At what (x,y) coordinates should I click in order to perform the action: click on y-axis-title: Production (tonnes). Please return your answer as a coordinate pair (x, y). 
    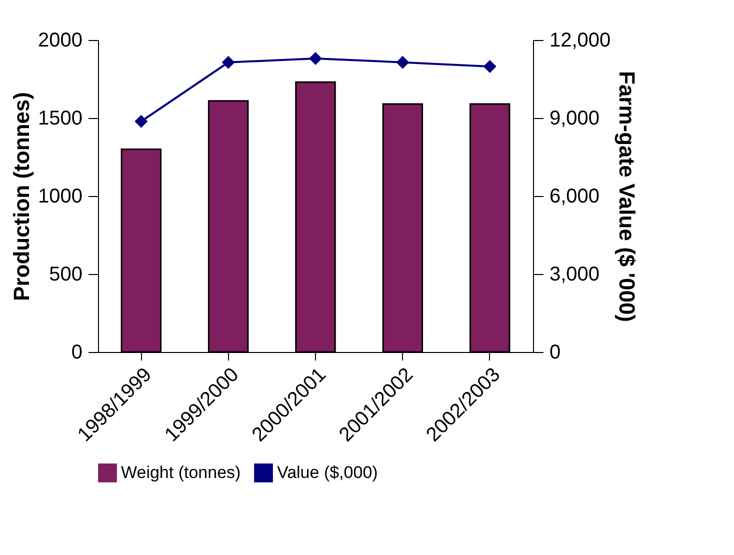
    Looking at the image, I should click on (21, 196).